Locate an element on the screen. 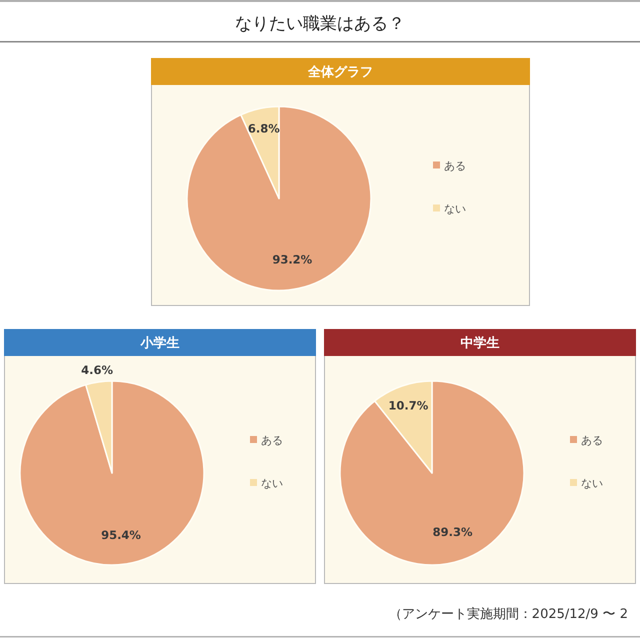  data-label: 4.6% is located at coordinates (97, 370).